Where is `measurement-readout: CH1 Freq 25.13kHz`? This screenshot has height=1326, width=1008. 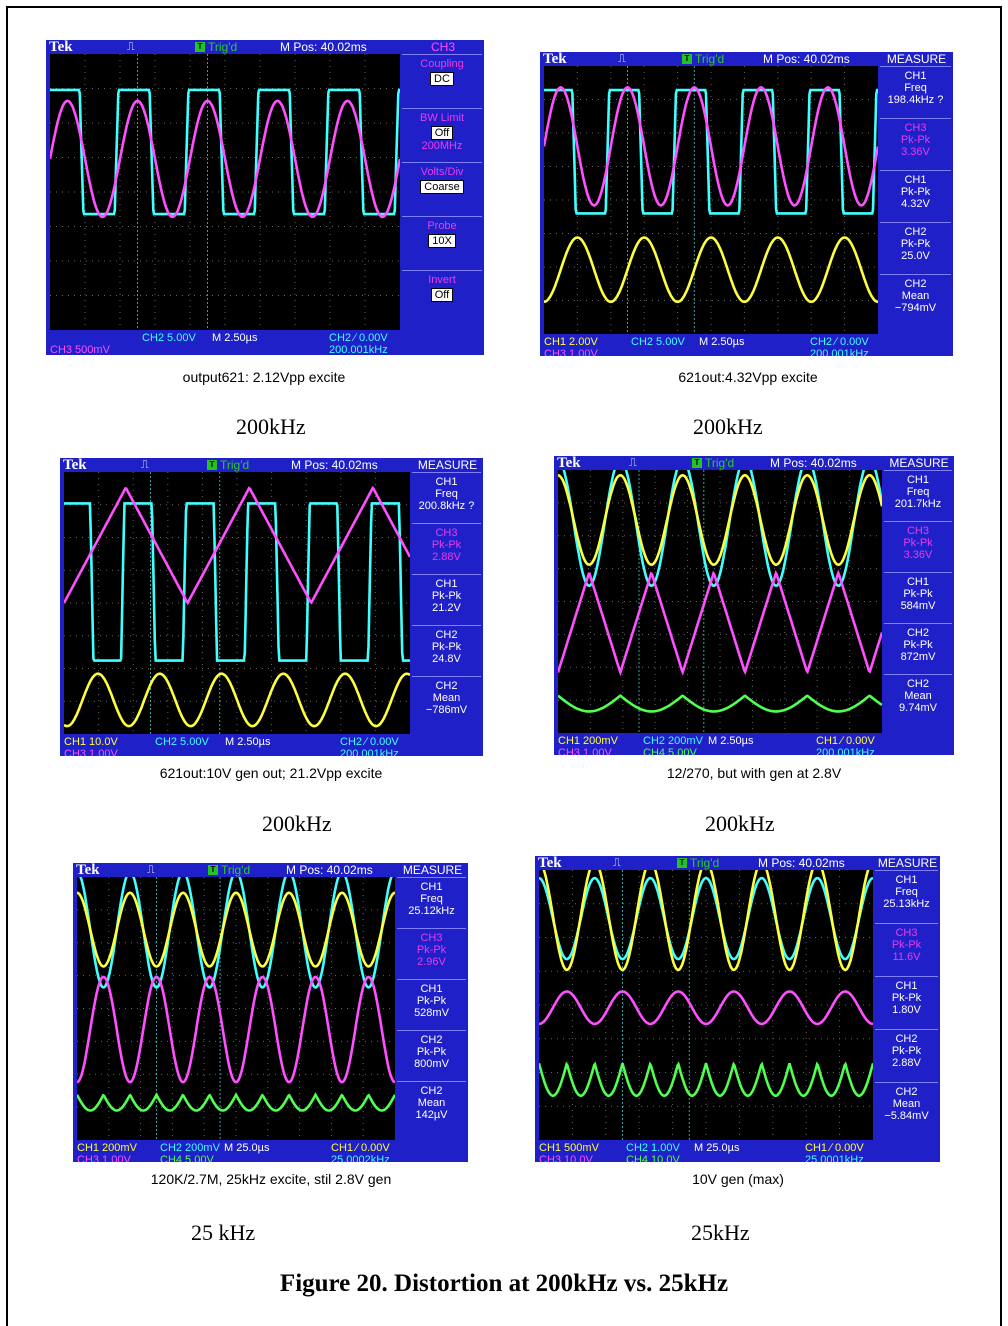
measurement-readout: CH1 Freq 25.13kHz is located at coordinates (906, 896).